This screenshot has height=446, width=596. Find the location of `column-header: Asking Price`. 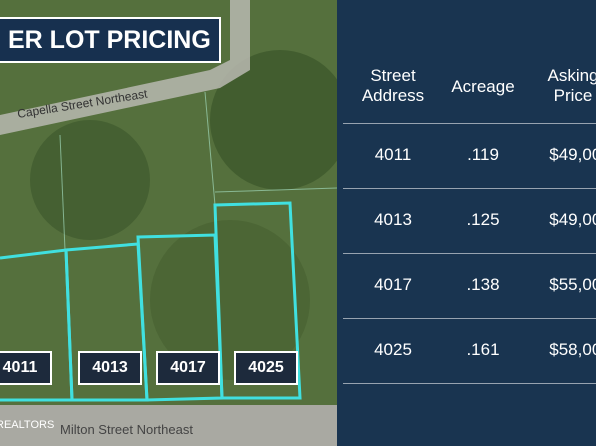

column-header: Asking Price is located at coordinates (571, 85).